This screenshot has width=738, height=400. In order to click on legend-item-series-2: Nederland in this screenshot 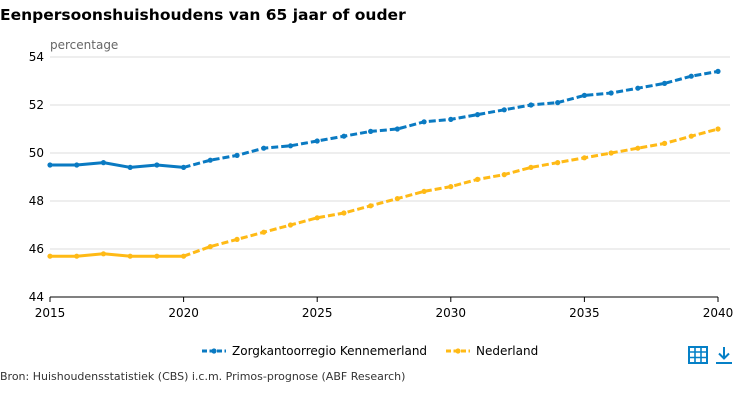, I will do `click(492, 351)`.